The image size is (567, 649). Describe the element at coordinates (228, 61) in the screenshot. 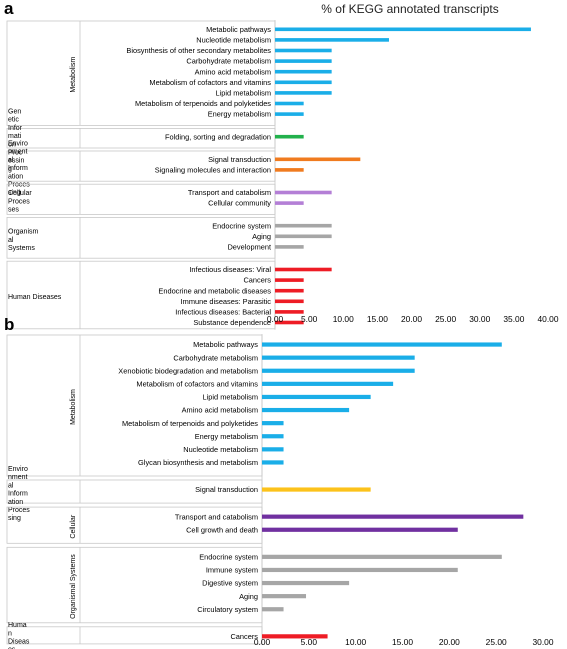

I see `chart-a-category-label-carbohydrate-metabolism: Carbohydrate metabolism` at that location.